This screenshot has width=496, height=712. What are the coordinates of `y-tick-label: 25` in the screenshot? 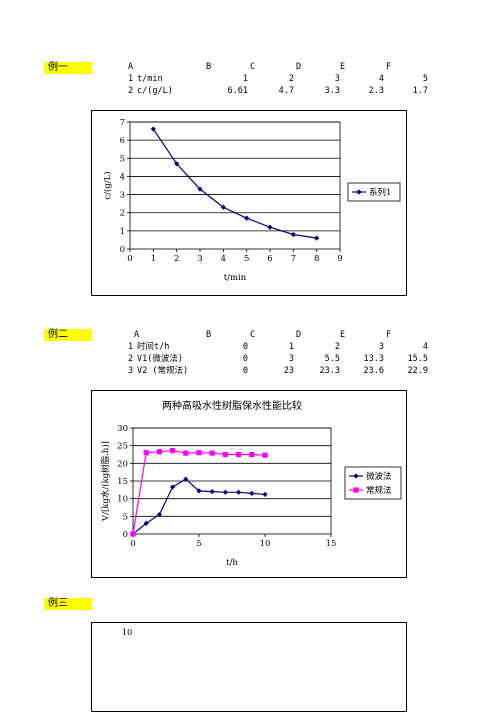 It's located at (122, 447).